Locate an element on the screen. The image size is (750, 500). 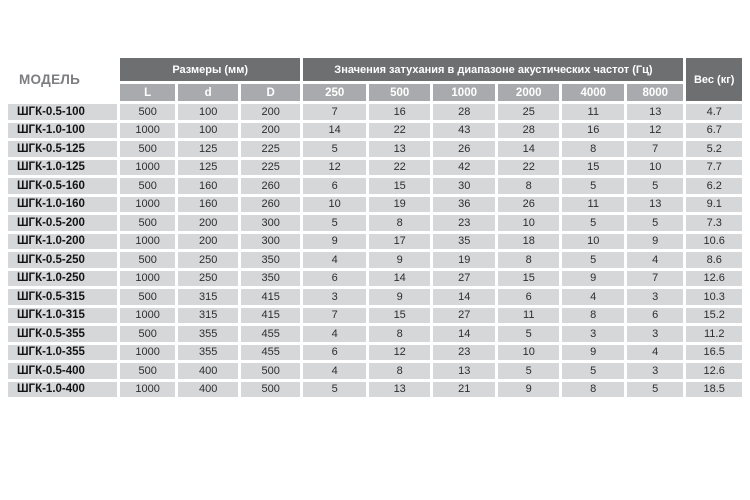
model-cell: ШГК-1.0-100 is located at coordinates (62, 130).